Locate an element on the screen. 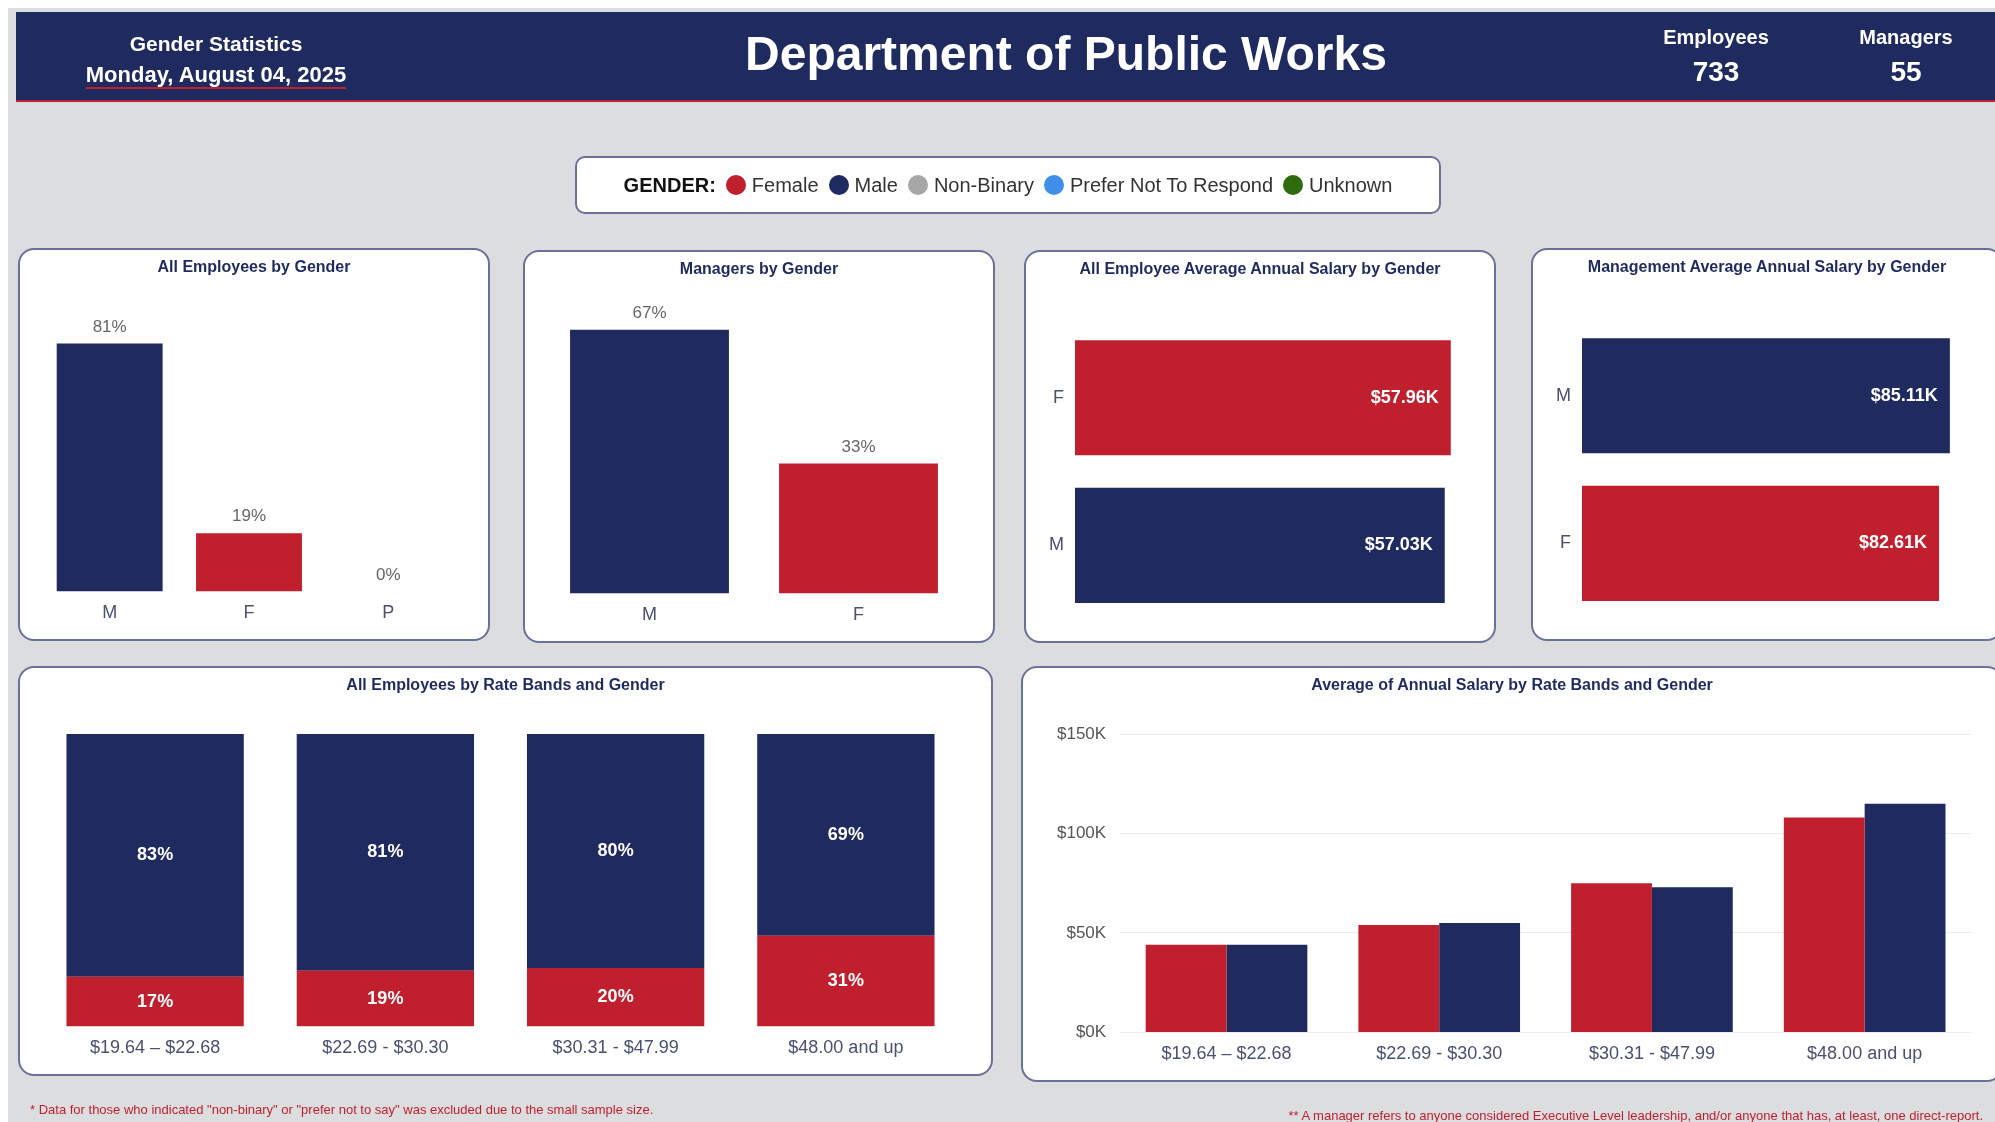  chart-title: Management Average Annual Salary by Gender is located at coordinates (1767, 267).